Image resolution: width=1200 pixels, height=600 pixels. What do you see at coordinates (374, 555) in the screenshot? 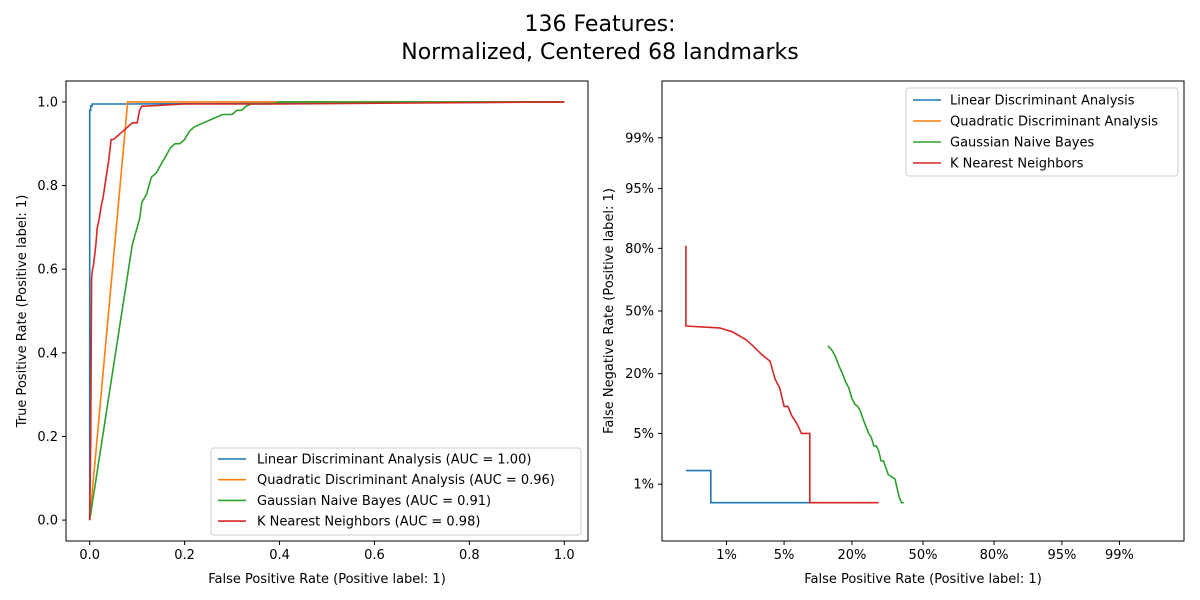
I see `roc-x-tick-label: 0.6` at bounding box center [374, 555].